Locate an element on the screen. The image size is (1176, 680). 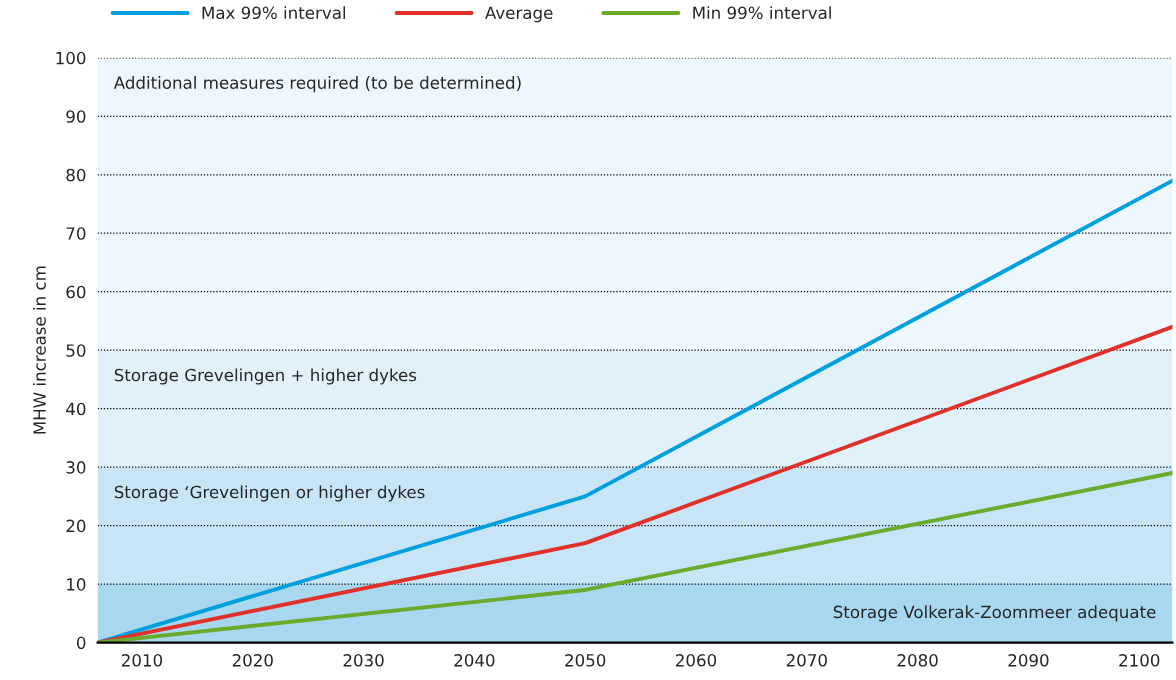
band-label: Storage ‘Grevelingen or higher dykes is located at coordinates (269, 493).